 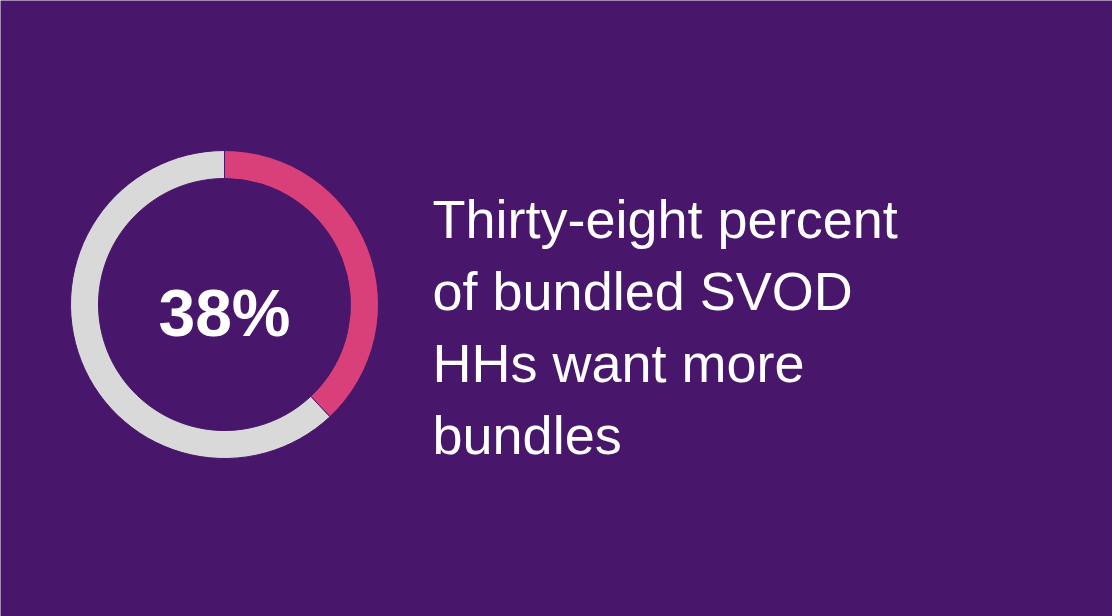 What do you see at coordinates (224, 312) in the screenshot?
I see `text: 38%` at bounding box center [224, 312].